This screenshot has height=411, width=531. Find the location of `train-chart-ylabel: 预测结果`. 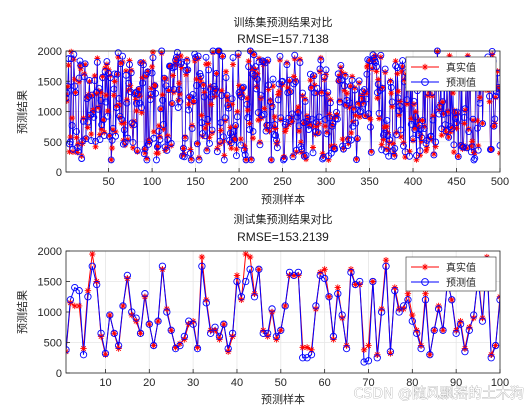

train-chart-ylabel: 预测结果 is located at coordinates (22, 112).